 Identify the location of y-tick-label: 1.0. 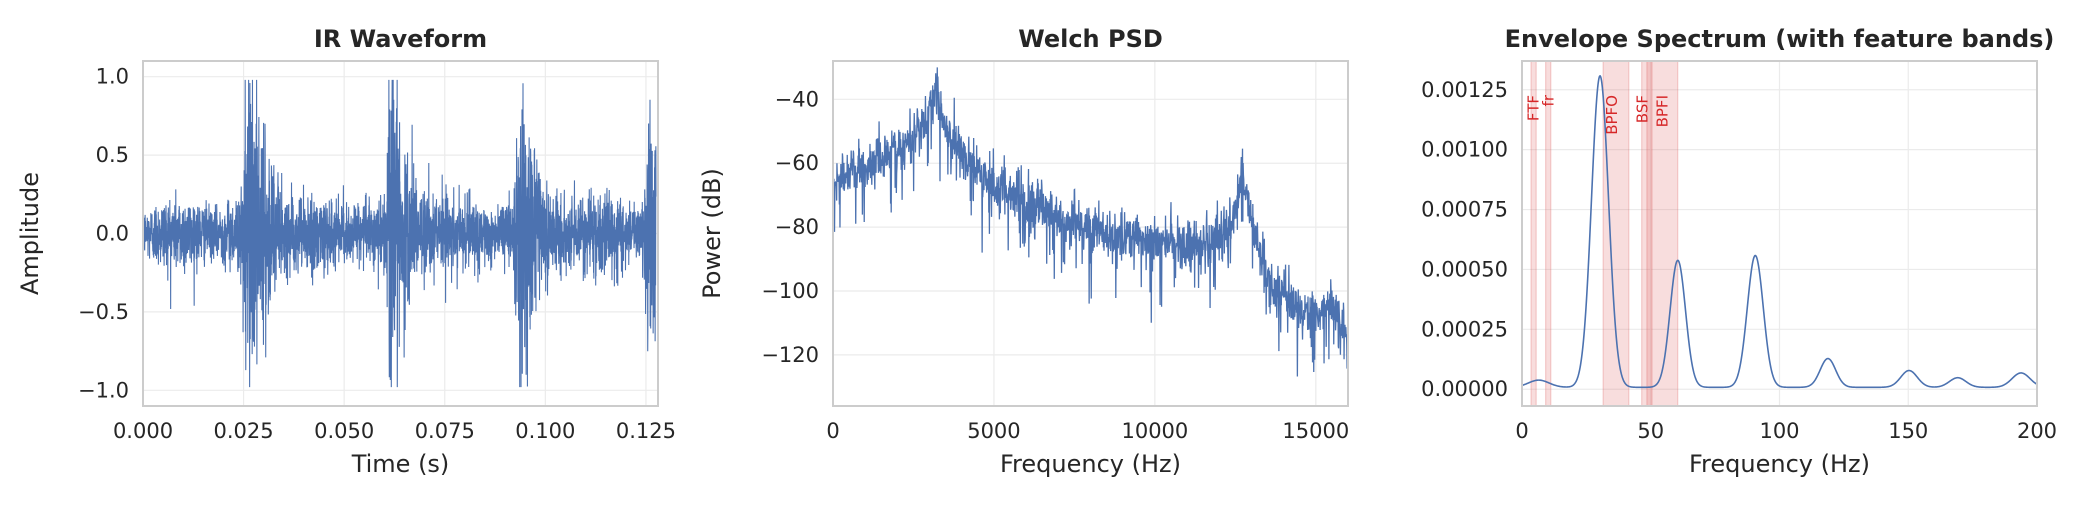
(112, 77).